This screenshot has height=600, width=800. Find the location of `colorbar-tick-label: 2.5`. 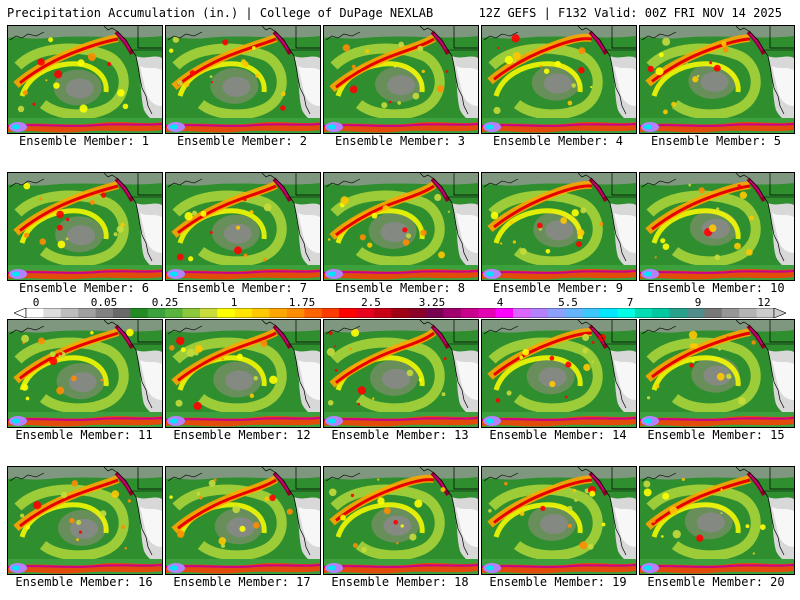

colorbar-tick-label: 2.5 is located at coordinates (371, 302).